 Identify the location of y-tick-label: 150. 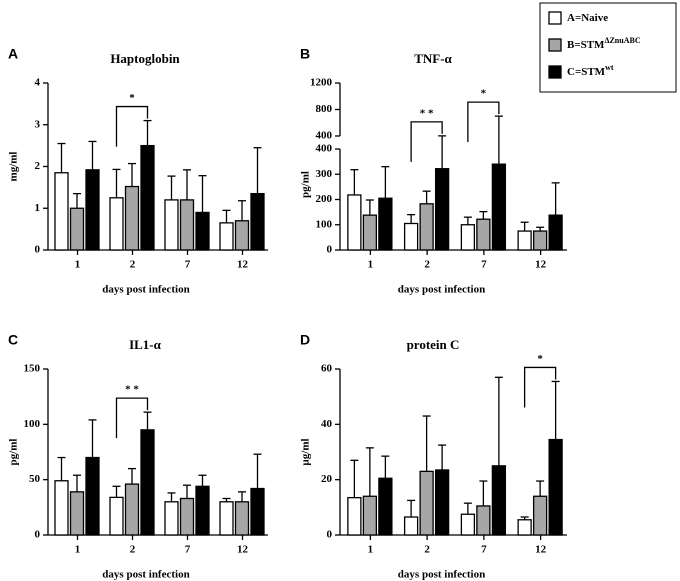
(32, 369).